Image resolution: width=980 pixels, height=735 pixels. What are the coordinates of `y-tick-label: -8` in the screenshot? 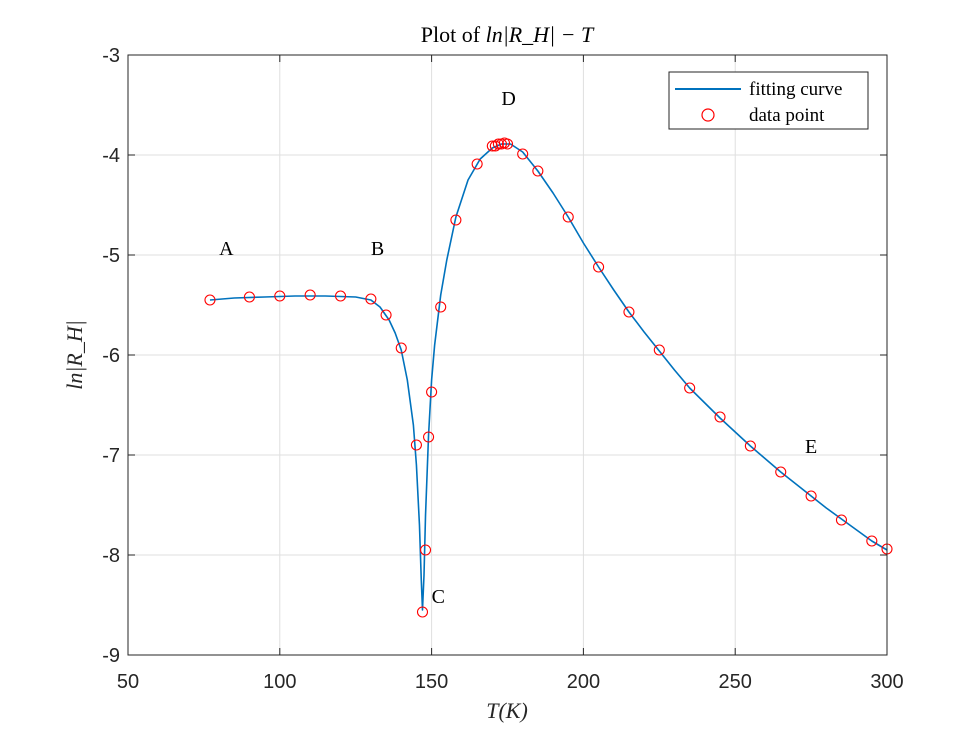 It's located at (111, 556).